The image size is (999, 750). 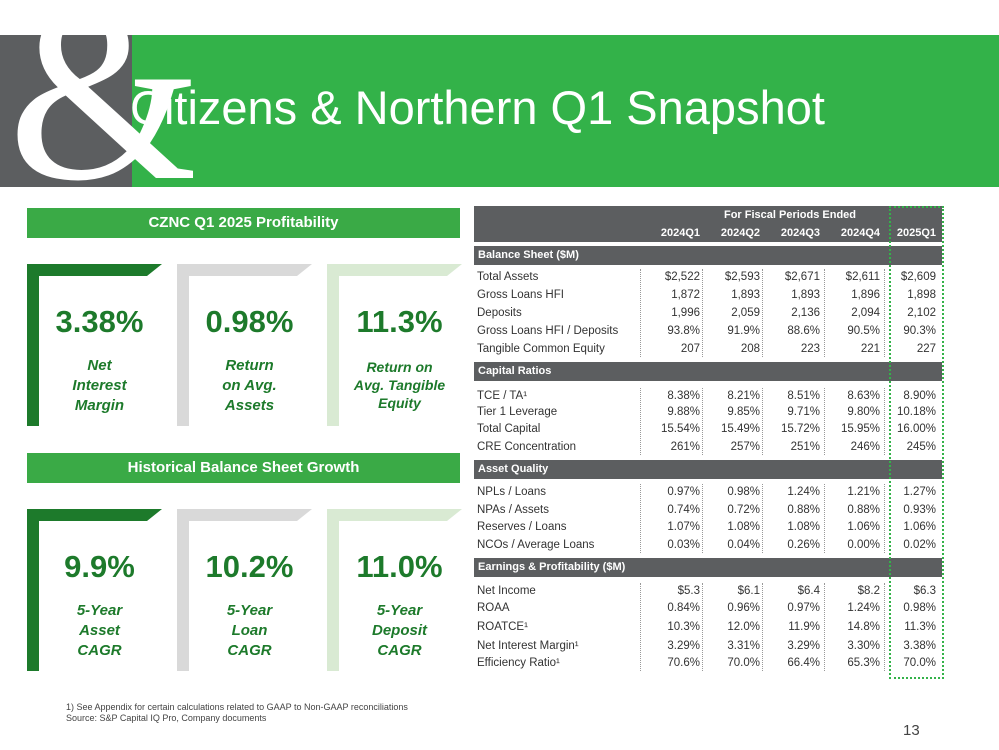 What do you see at coordinates (508, 277) in the screenshot?
I see `table-row-label: Total Assets` at bounding box center [508, 277].